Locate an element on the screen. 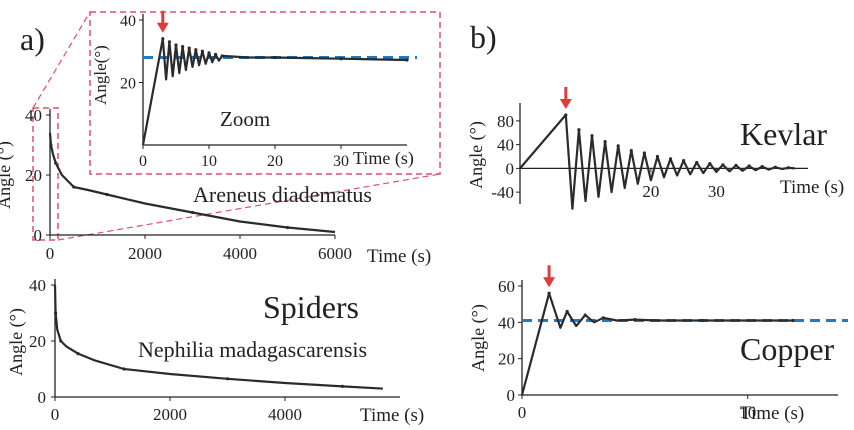  chart-kevlar: 20 30 -40 0 40 80 Angle (°) Time (s) Kevlar is located at coordinates (655, 148).